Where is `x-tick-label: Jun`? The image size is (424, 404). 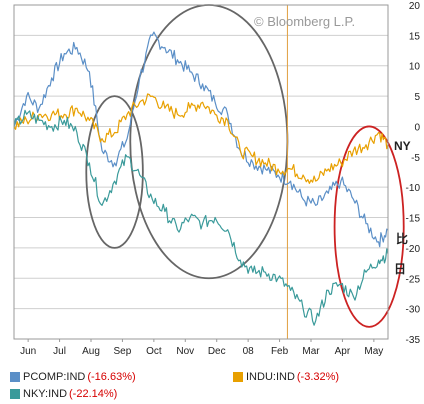
x-tick-label: Jun is located at coordinates (28, 351).